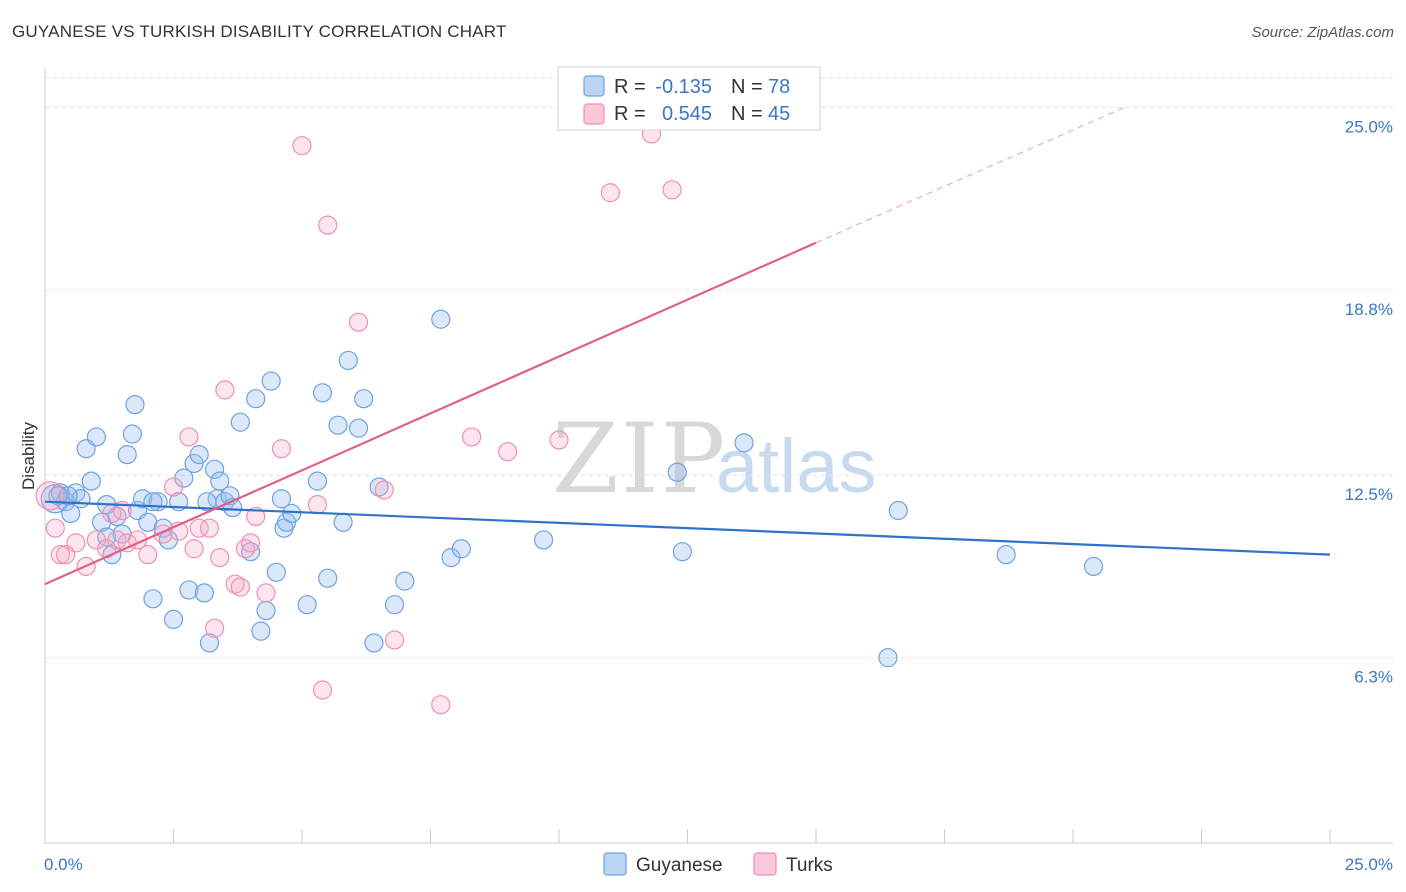 The width and height of the screenshot is (1406, 892). What do you see at coordinates (765, 864) in the screenshot?
I see `bottom-legend-swatch-turks` at bounding box center [765, 864].